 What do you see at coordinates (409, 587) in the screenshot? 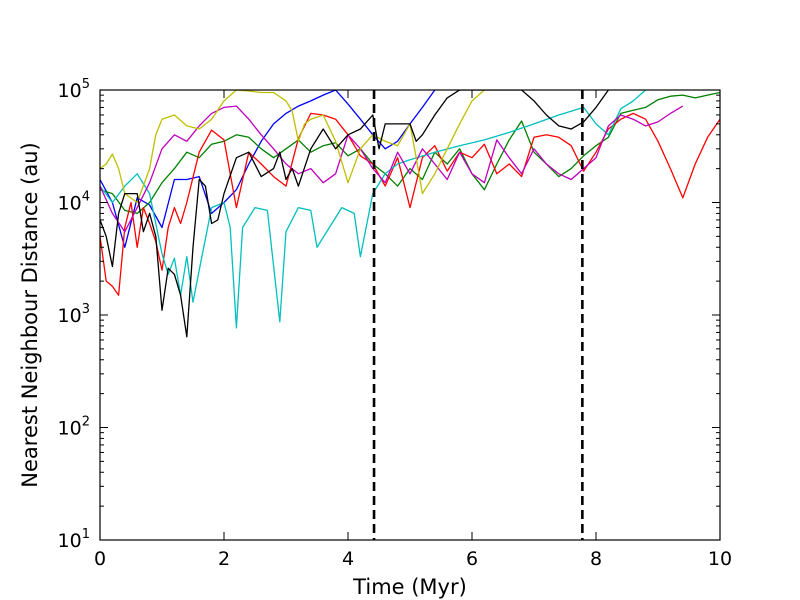
I see `x-axis-label: Time (Myr)` at bounding box center [409, 587].